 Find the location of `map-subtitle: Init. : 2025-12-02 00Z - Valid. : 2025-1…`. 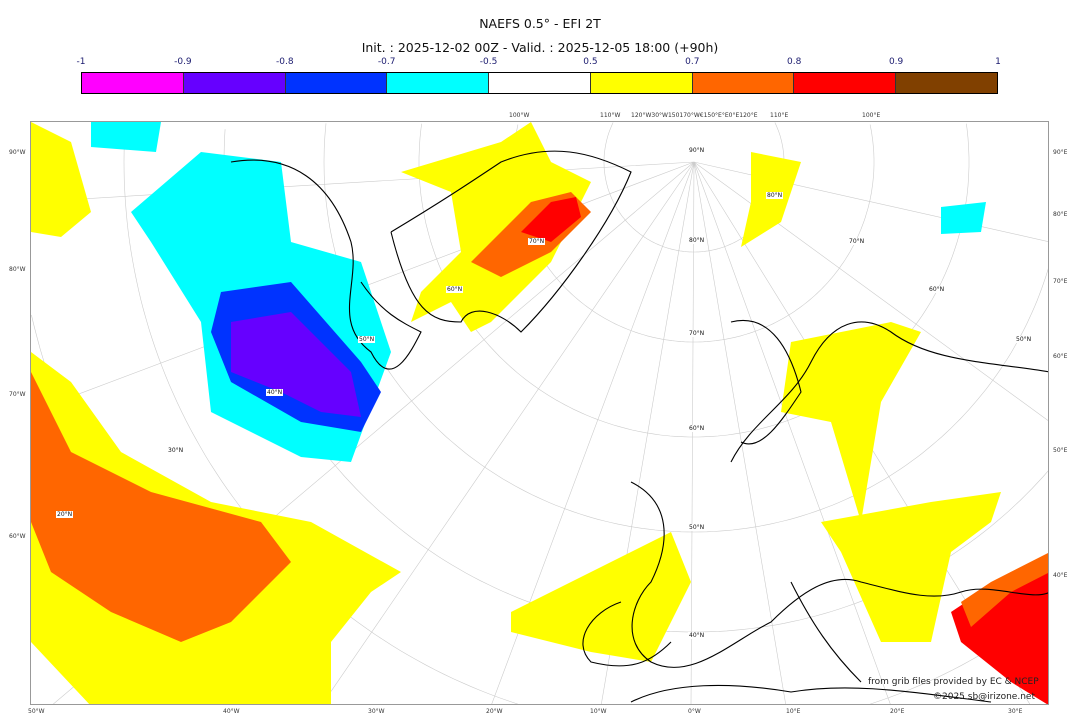

map-subtitle: Init. : 2025-12-02 00Z - Valid. : 2025-1… is located at coordinates (540, 47).